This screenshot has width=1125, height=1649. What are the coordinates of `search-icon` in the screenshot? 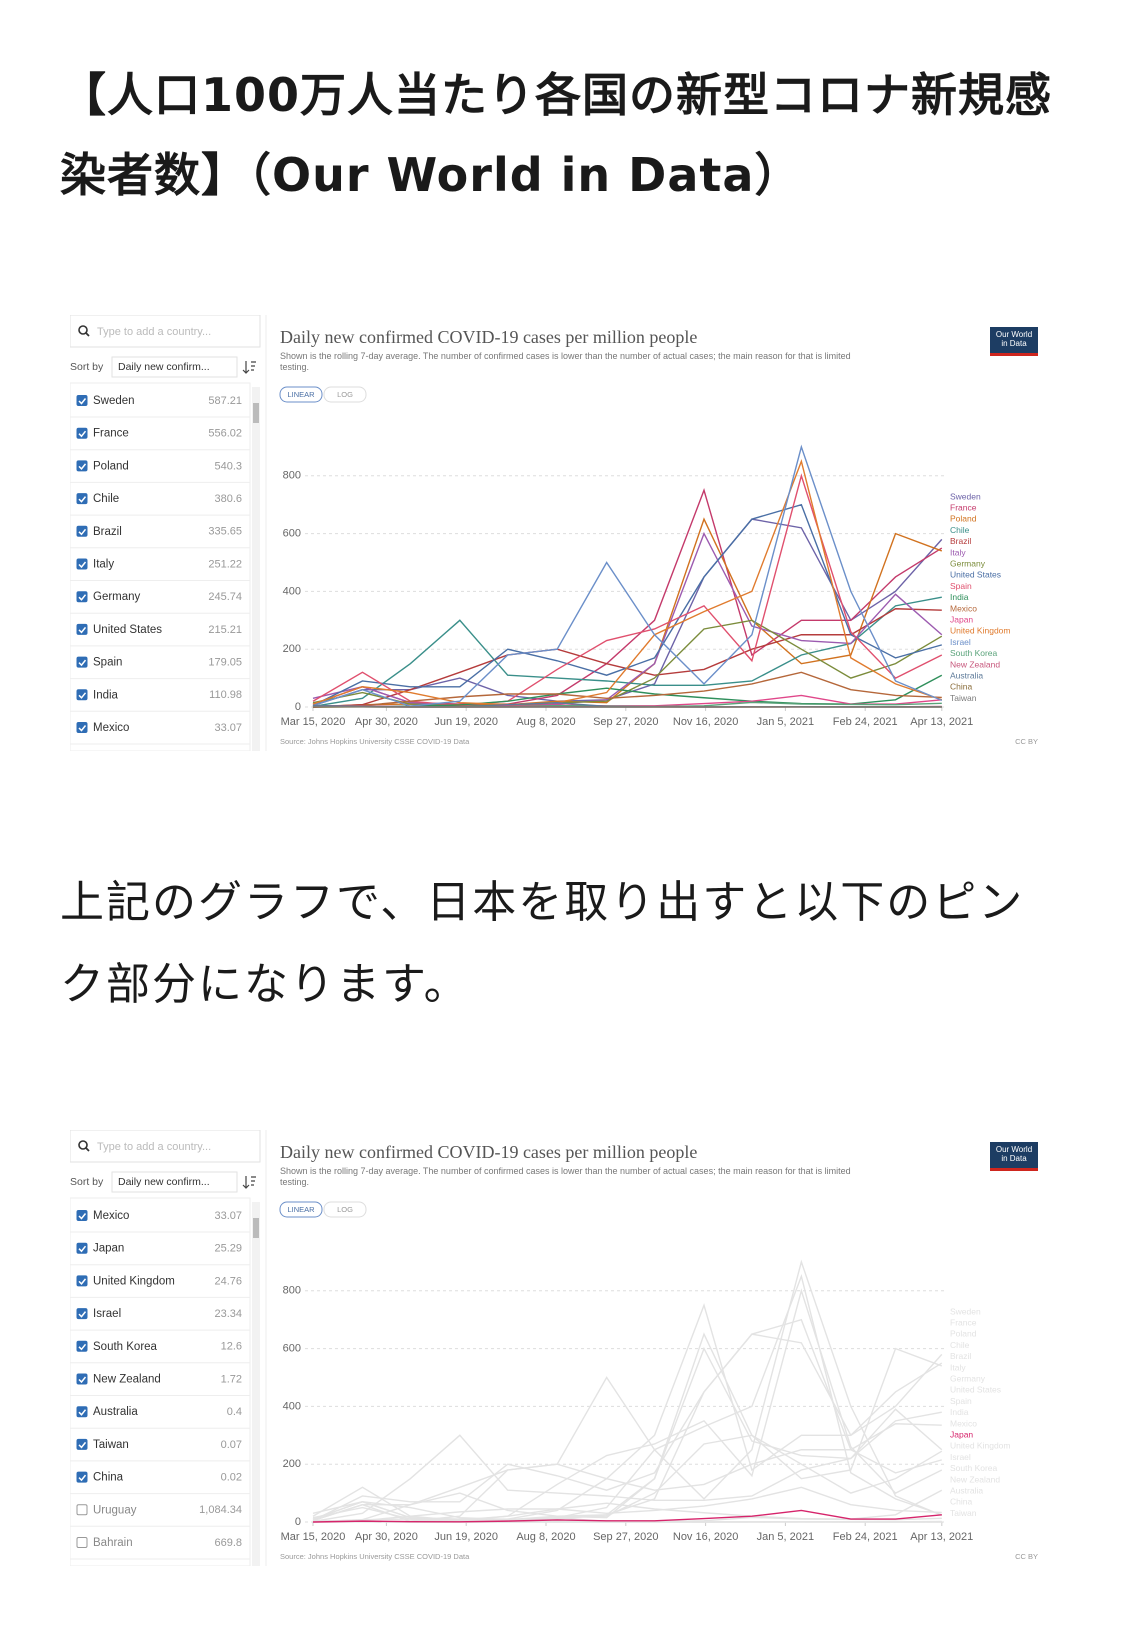 It's located at (83, 1145).